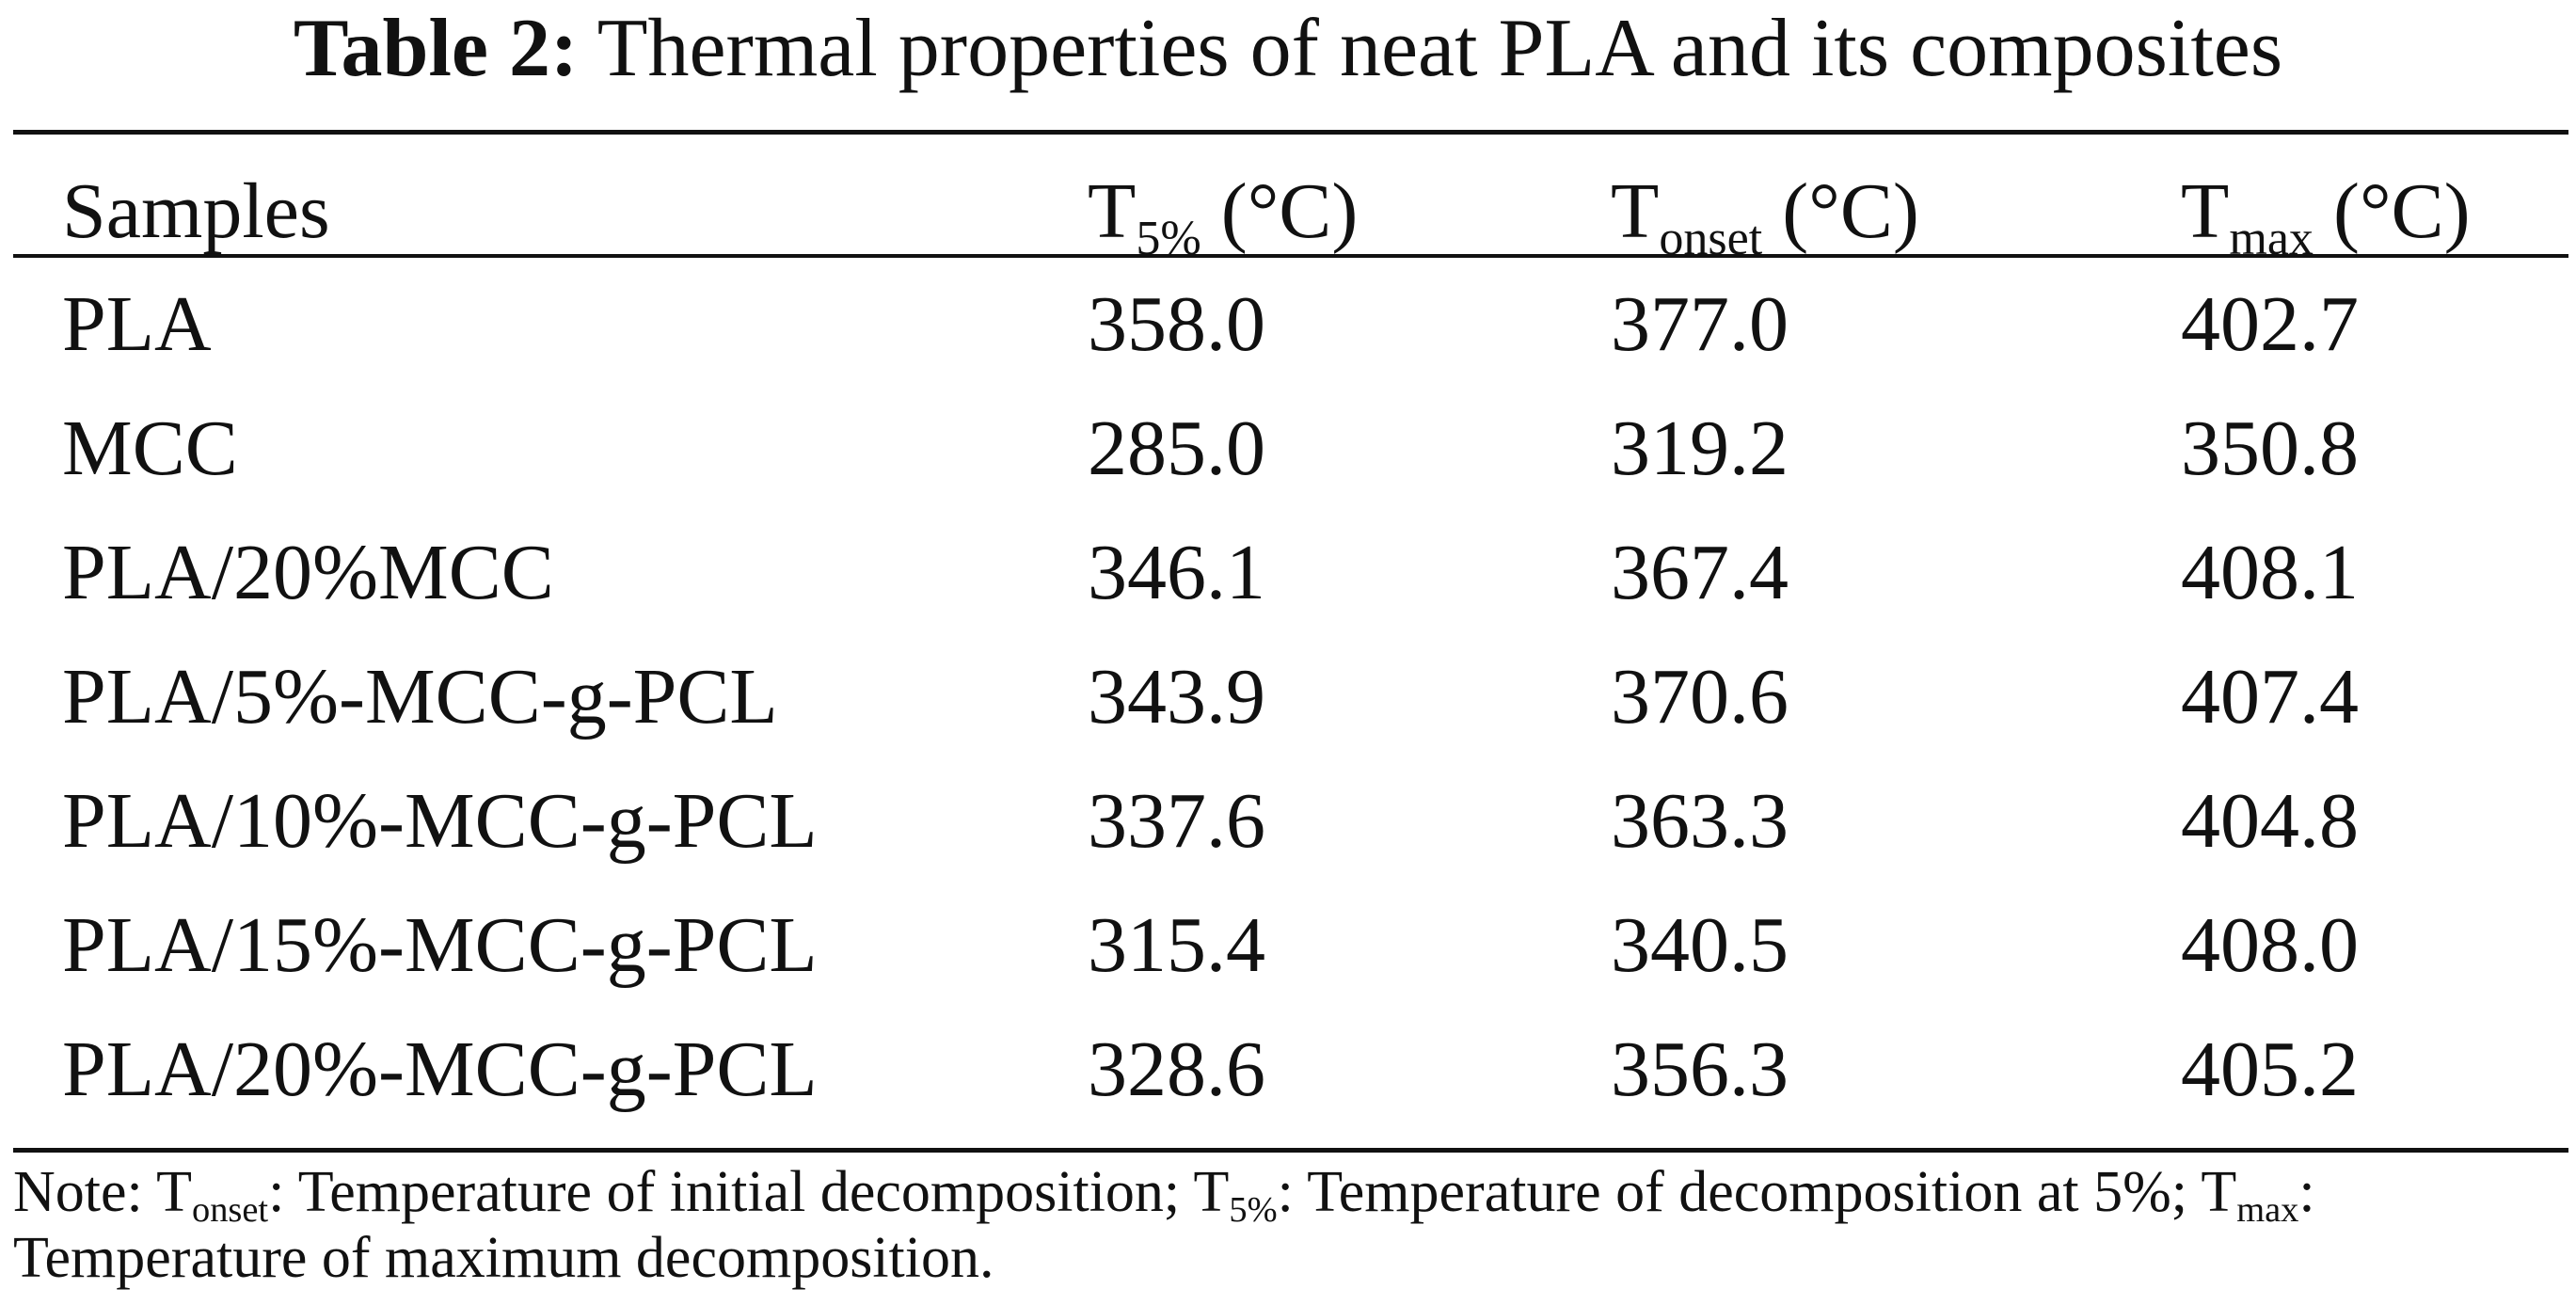 The width and height of the screenshot is (2576, 1305). What do you see at coordinates (1176, 1069) in the screenshot?
I see `cell-t5: 328.6` at bounding box center [1176, 1069].